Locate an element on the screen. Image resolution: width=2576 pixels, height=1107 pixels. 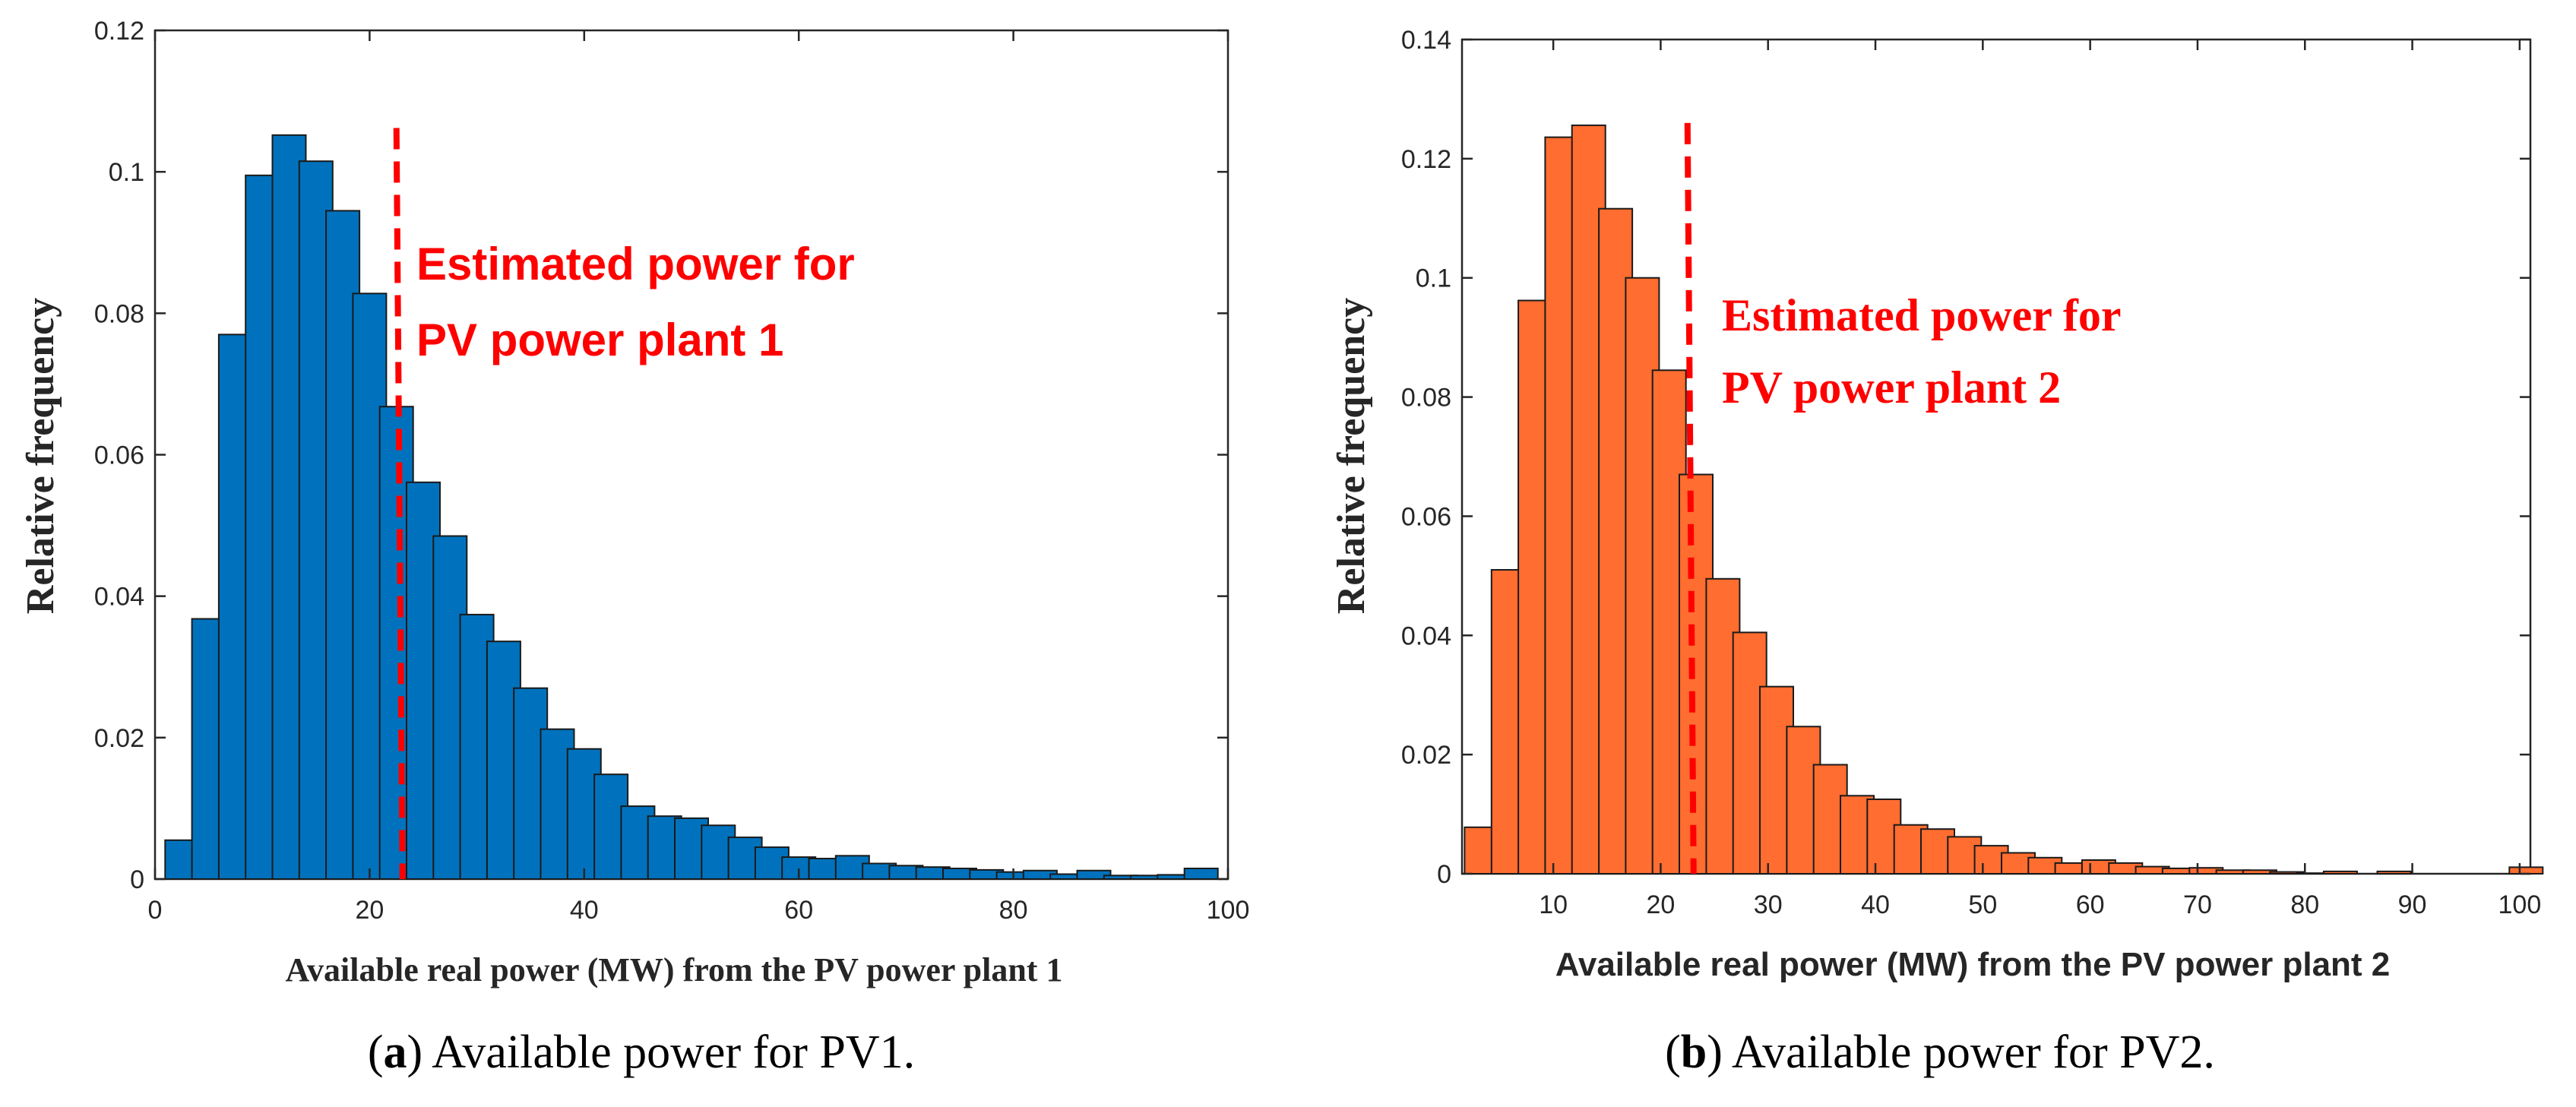
annotation-line2-b: PV power plant 2 is located at coordinates (1891, 387).